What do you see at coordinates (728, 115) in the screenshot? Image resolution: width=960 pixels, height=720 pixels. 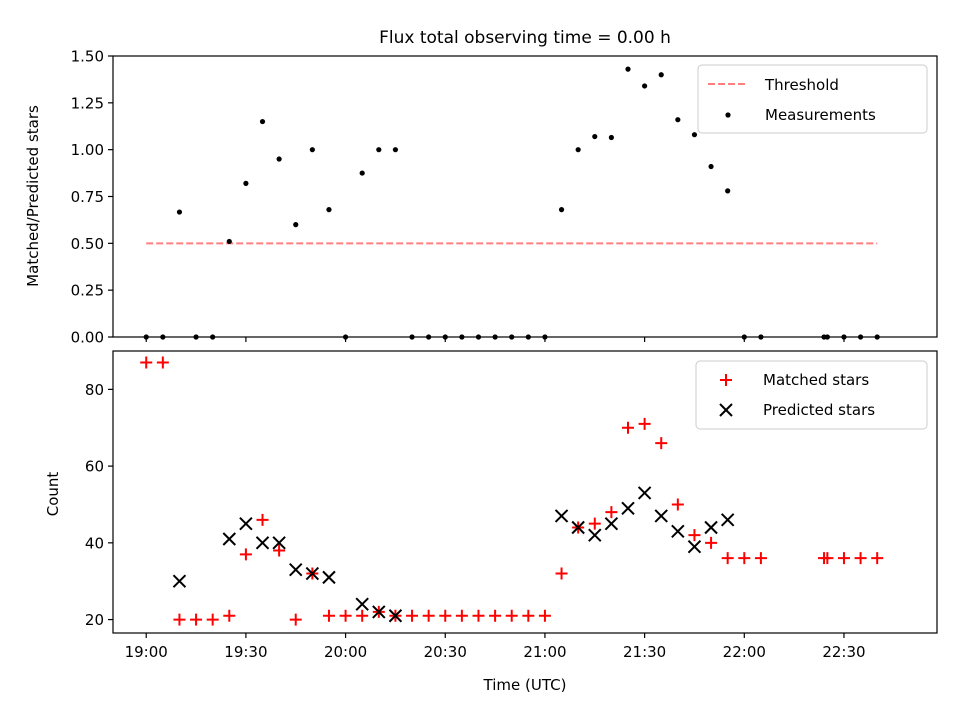 I see `measurements-legend-swatch` at bounding box center [728, 115].